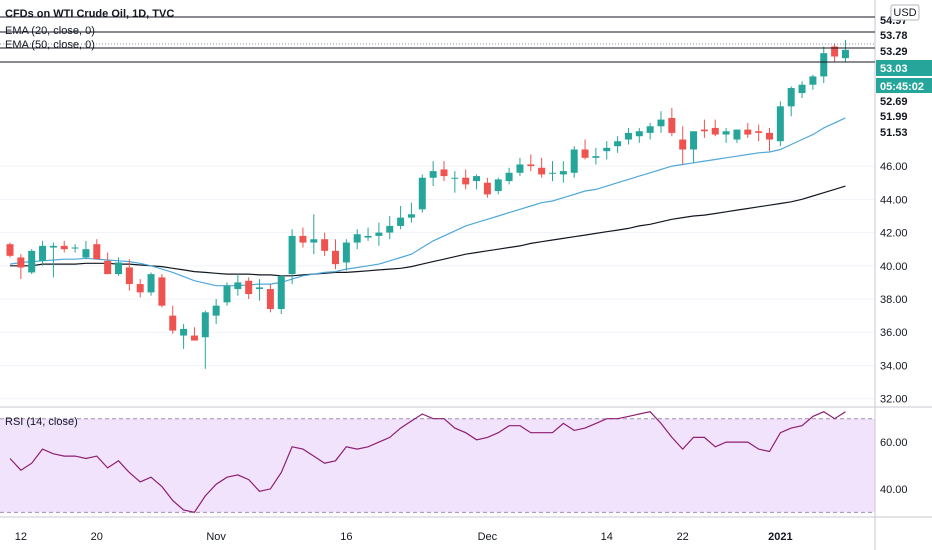 The width and height of the screenshot is (932, 550). What do you see at coordinates (894, 36) in the screenshot?
I see `price-tag-label: 53.78` at bounding box center [894, 36].